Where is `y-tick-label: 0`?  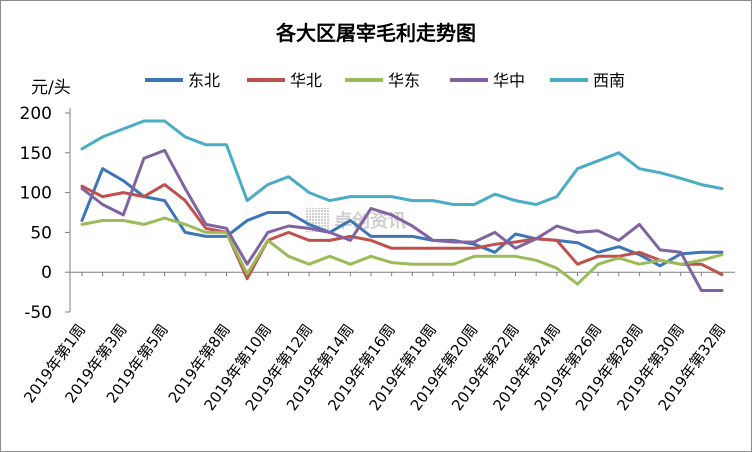
y-tick-label: 0 is located at coordinates (46, 273).